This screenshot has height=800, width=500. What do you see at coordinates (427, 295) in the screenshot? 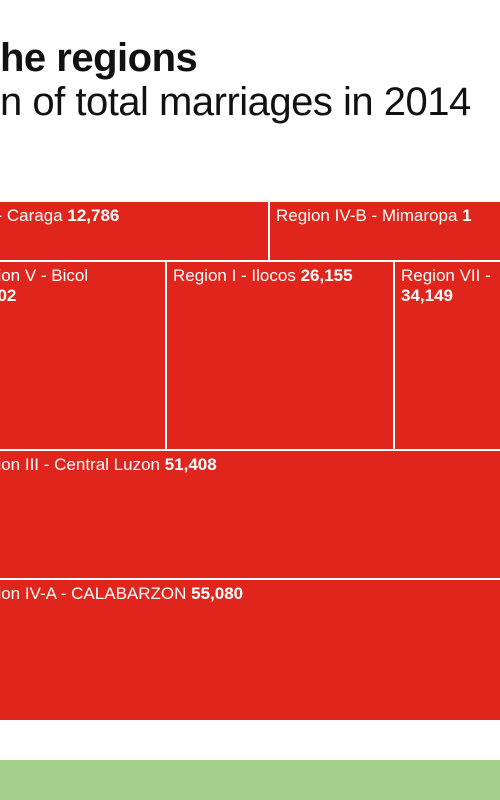
I see `tile-value: 34,149` at bounding box center [427, 295].